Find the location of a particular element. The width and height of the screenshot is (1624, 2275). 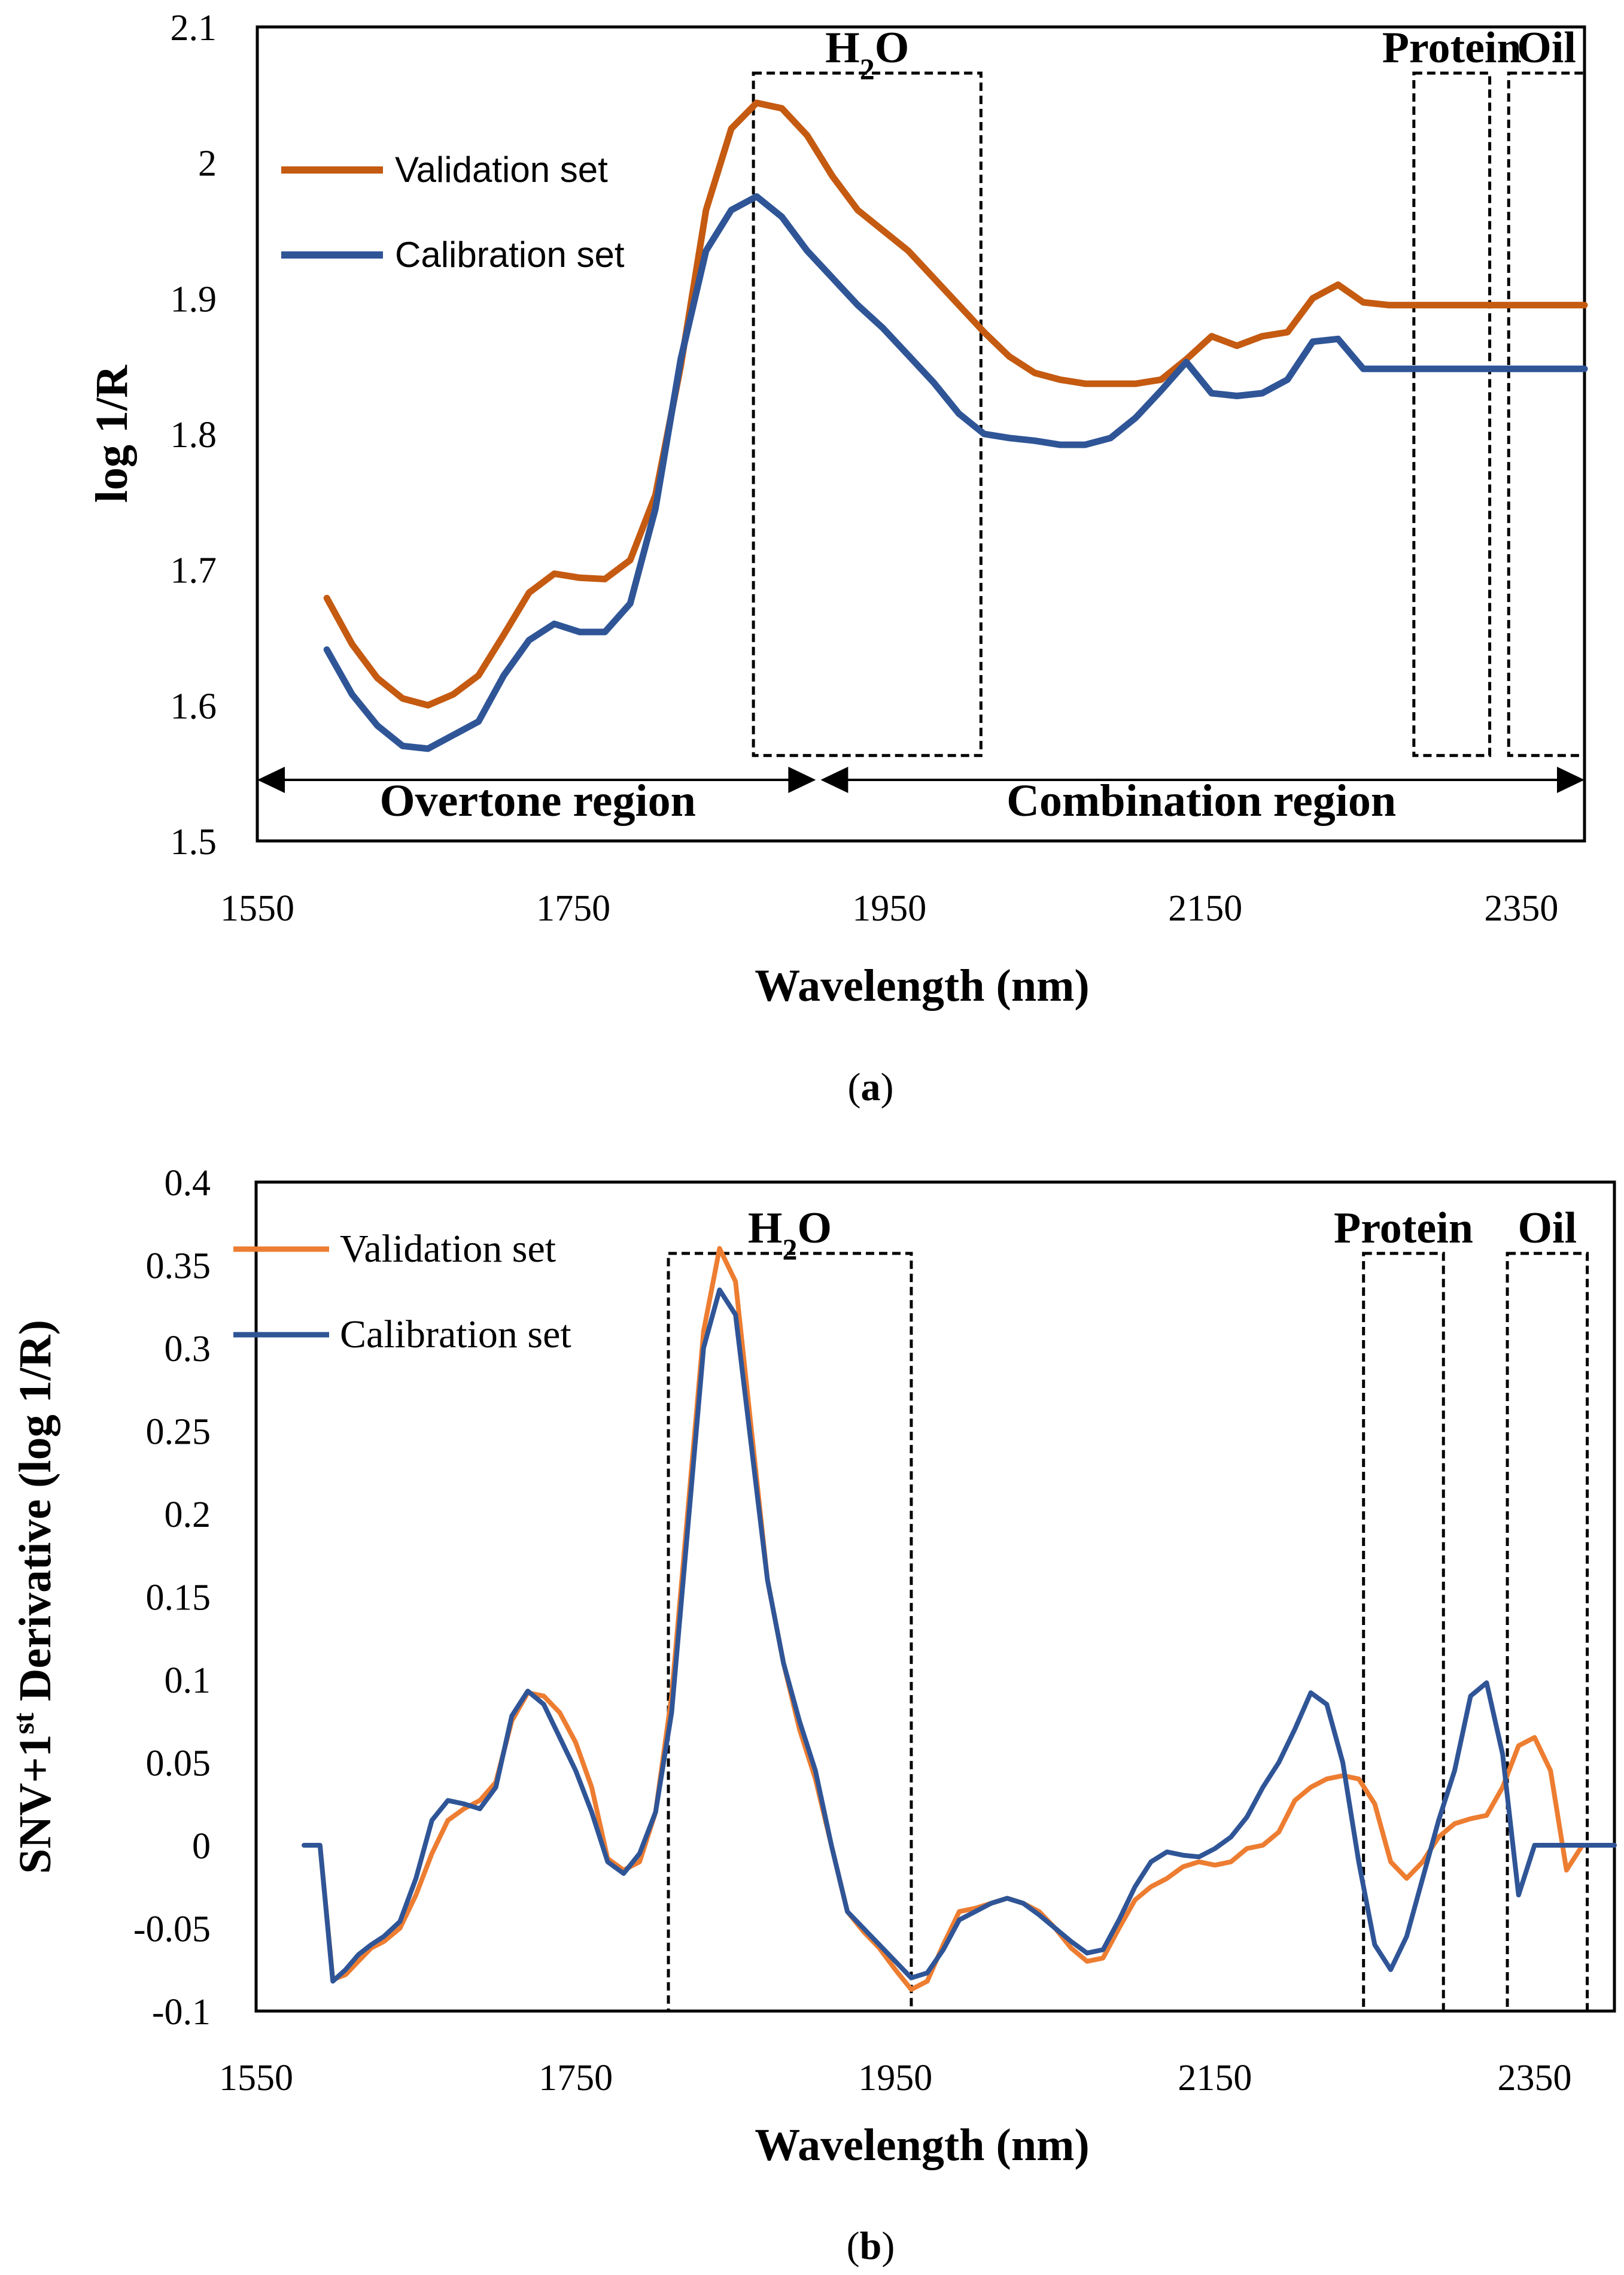

y-tick-label: 0.1 is located at coordinates (188, 1681).